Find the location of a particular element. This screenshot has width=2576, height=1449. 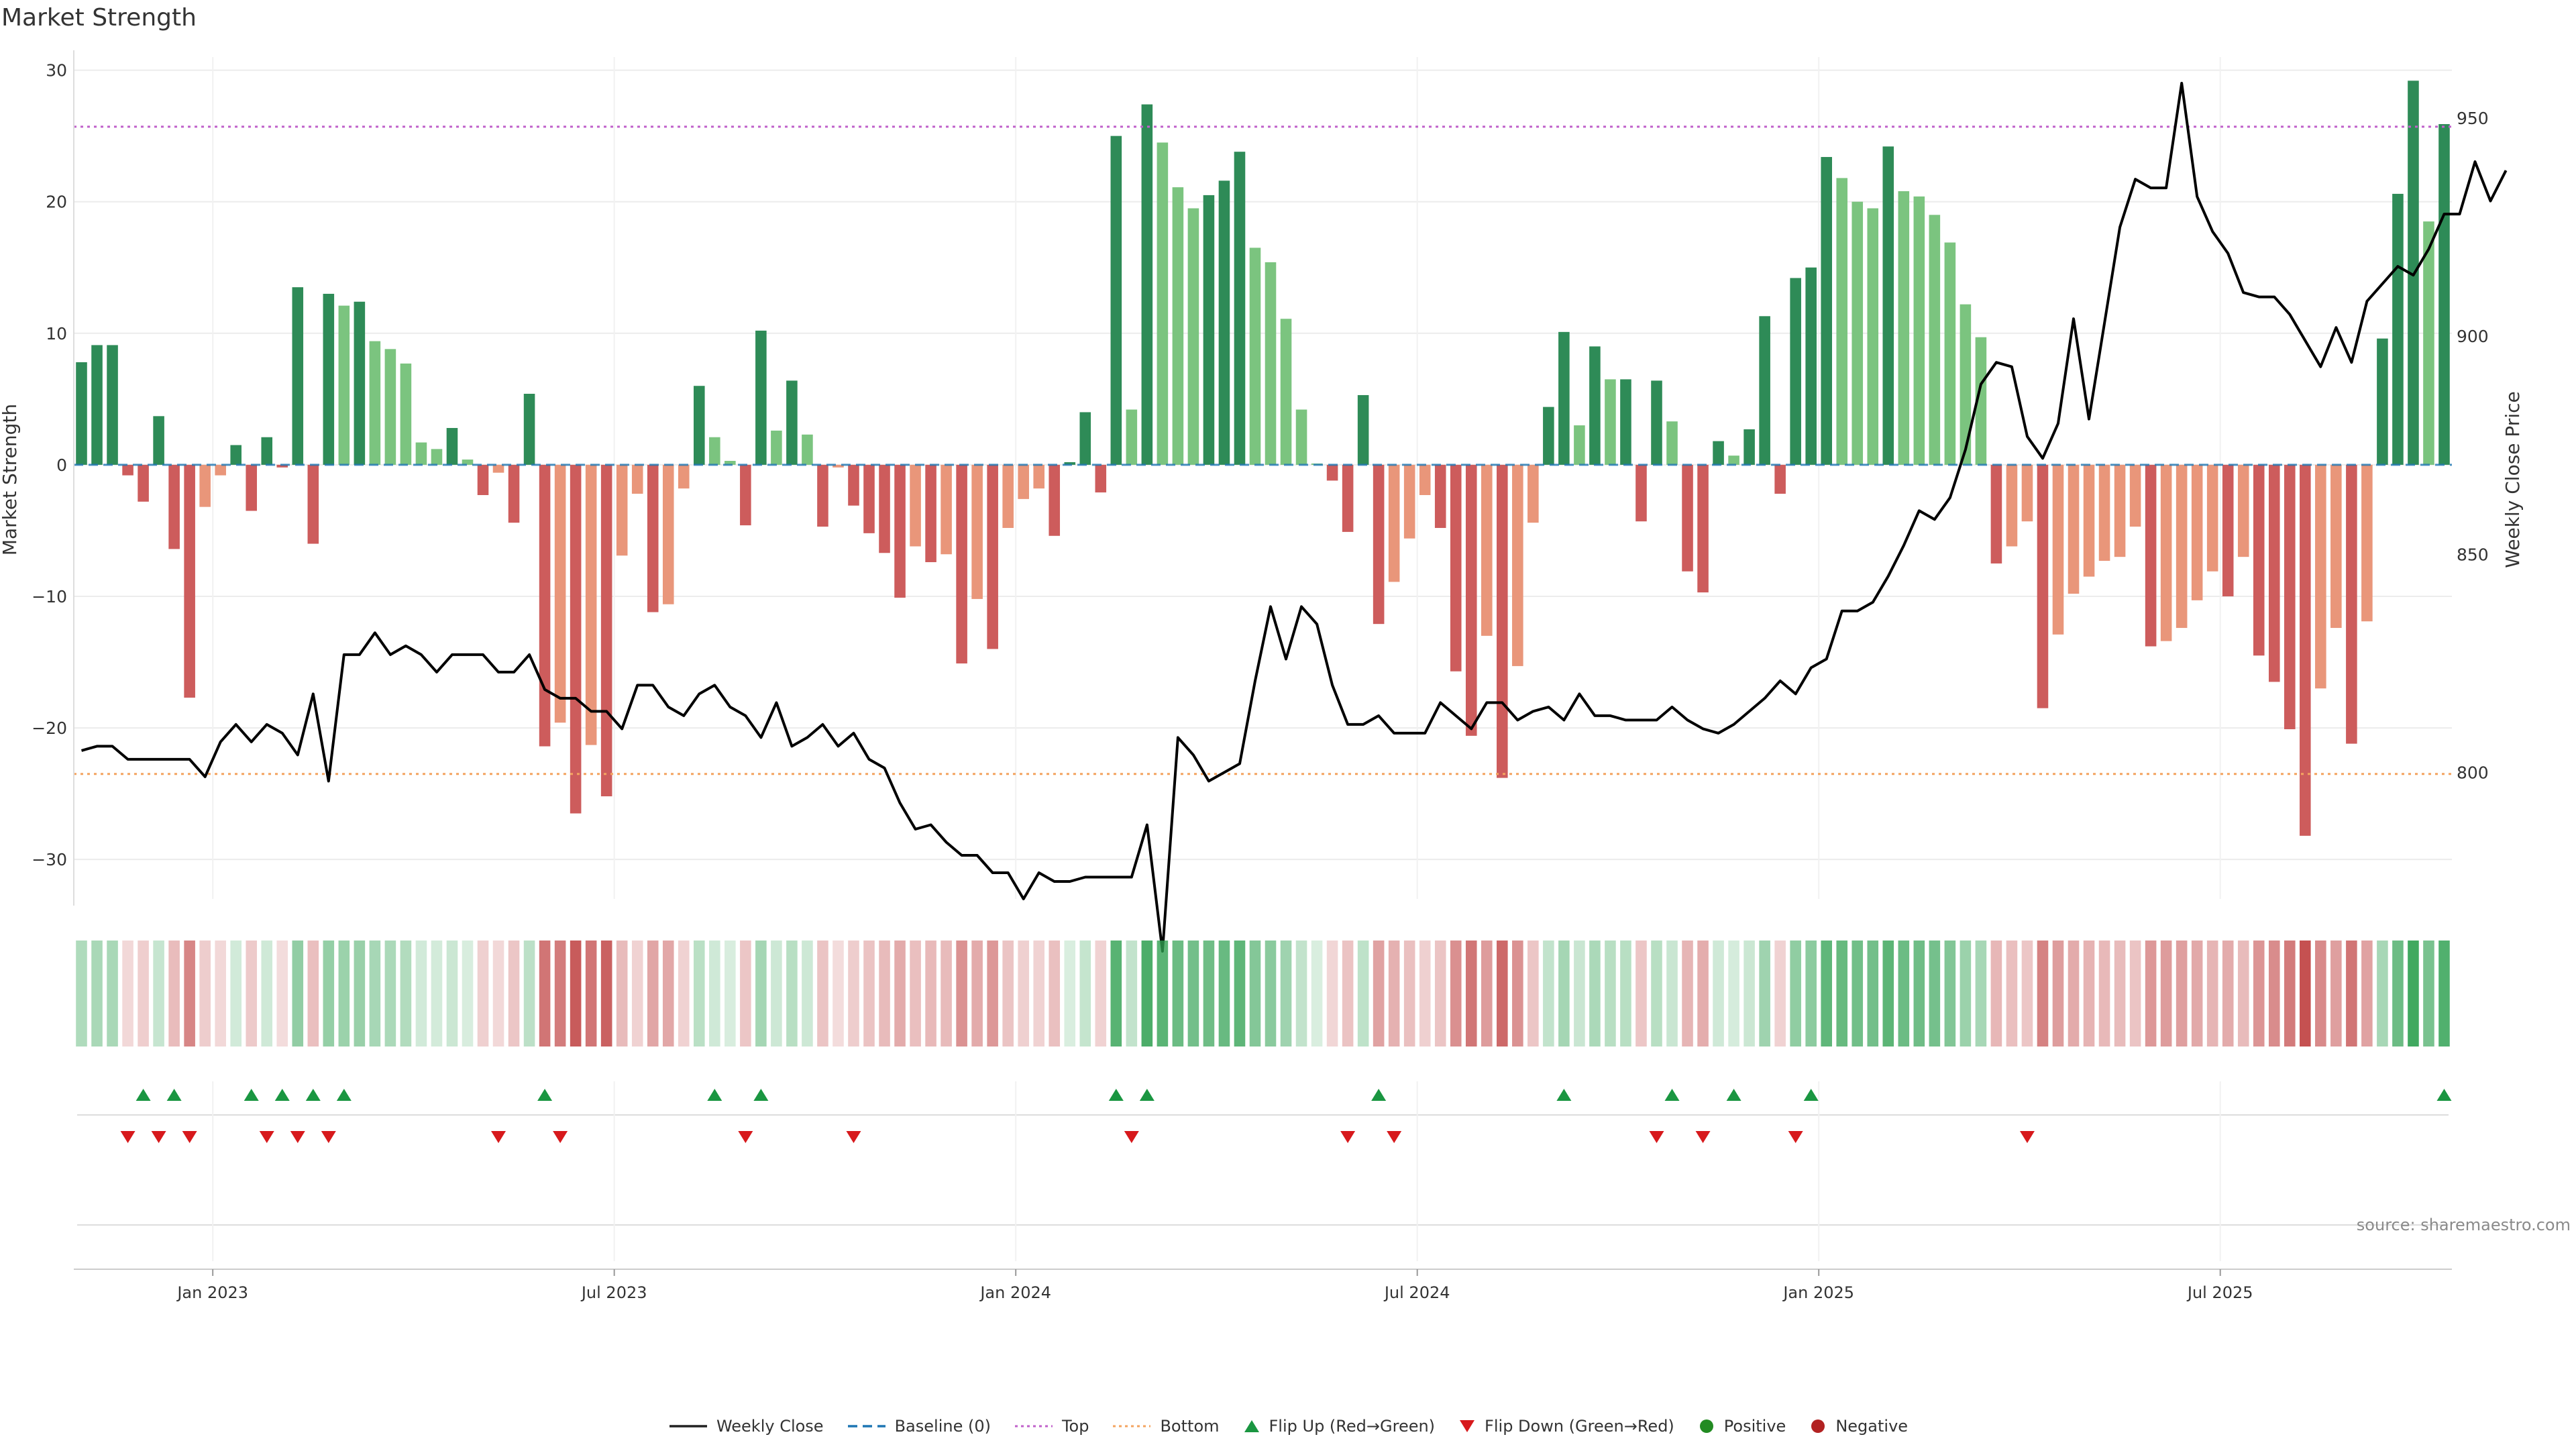

y-left-axis-label: Market Strength is located at coordinates (10, 479).